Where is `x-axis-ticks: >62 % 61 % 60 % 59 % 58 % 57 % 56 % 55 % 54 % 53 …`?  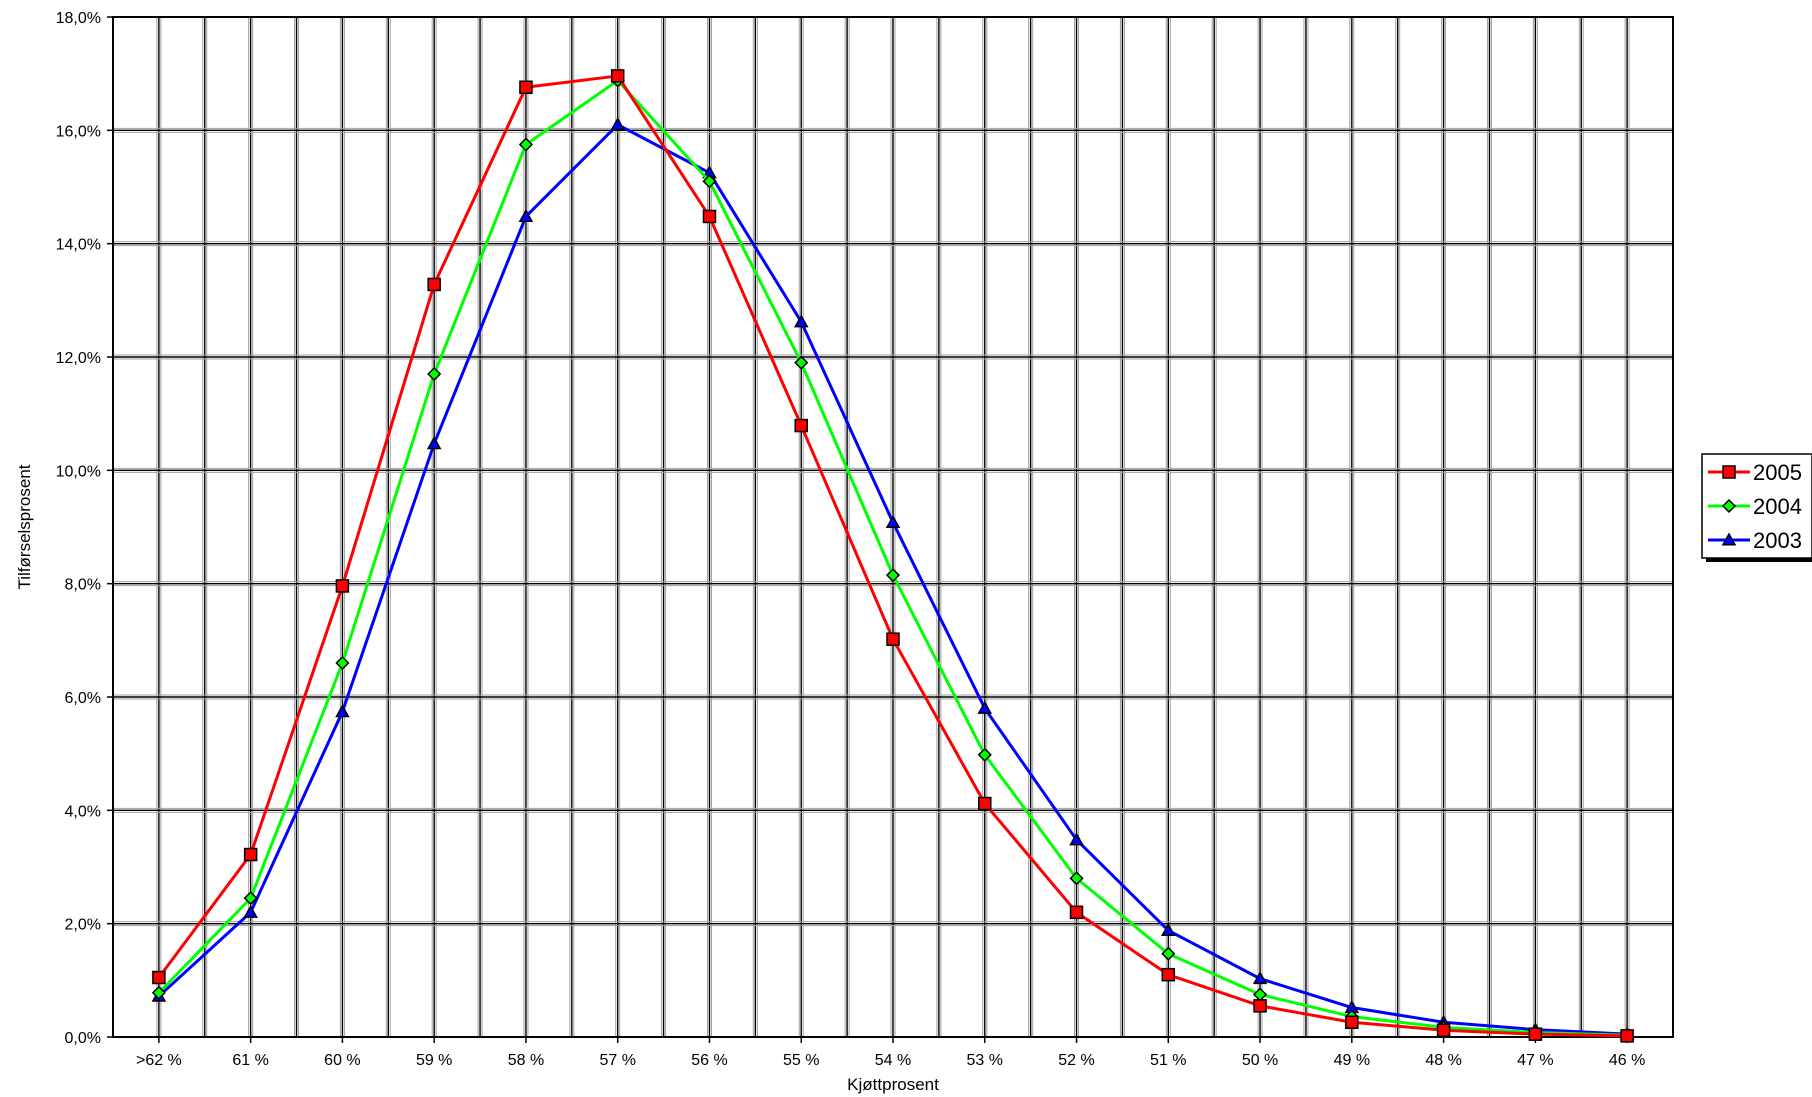 x-axis-ticks: >62 % 61 % 60 % 59 % 58 % 57 % 56 % 55 % 54 % 53 … is located at coordinates (890, 1053).